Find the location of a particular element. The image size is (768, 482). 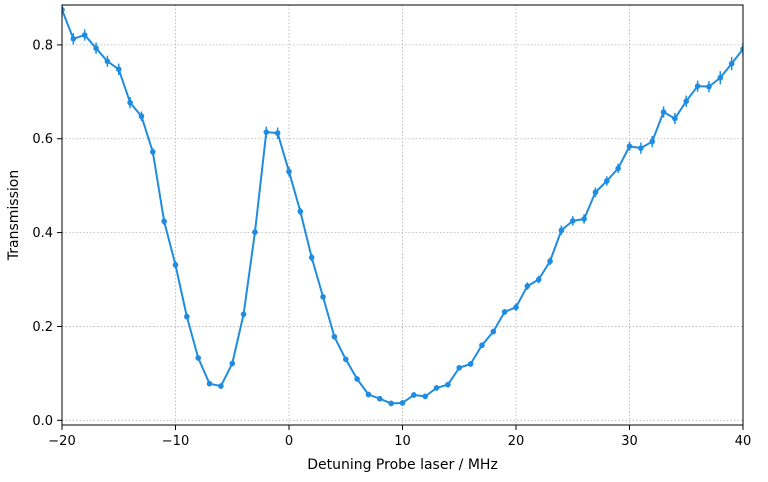

x-axis: −20 −10 0 10 20 30 40 is located at coordinates (399, 437).